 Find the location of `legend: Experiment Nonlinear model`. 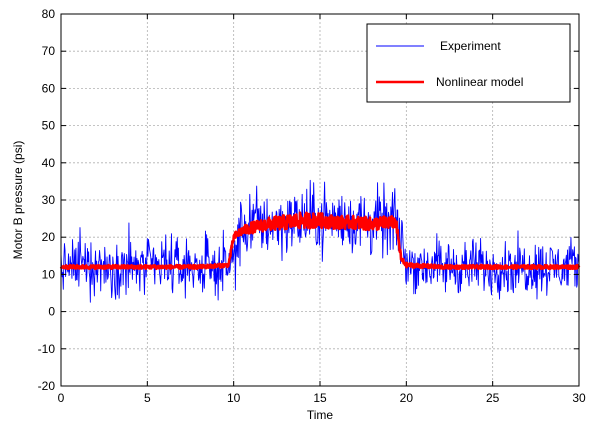

legend: Experiment Nonlinear model is located at coordinates (468, 63).